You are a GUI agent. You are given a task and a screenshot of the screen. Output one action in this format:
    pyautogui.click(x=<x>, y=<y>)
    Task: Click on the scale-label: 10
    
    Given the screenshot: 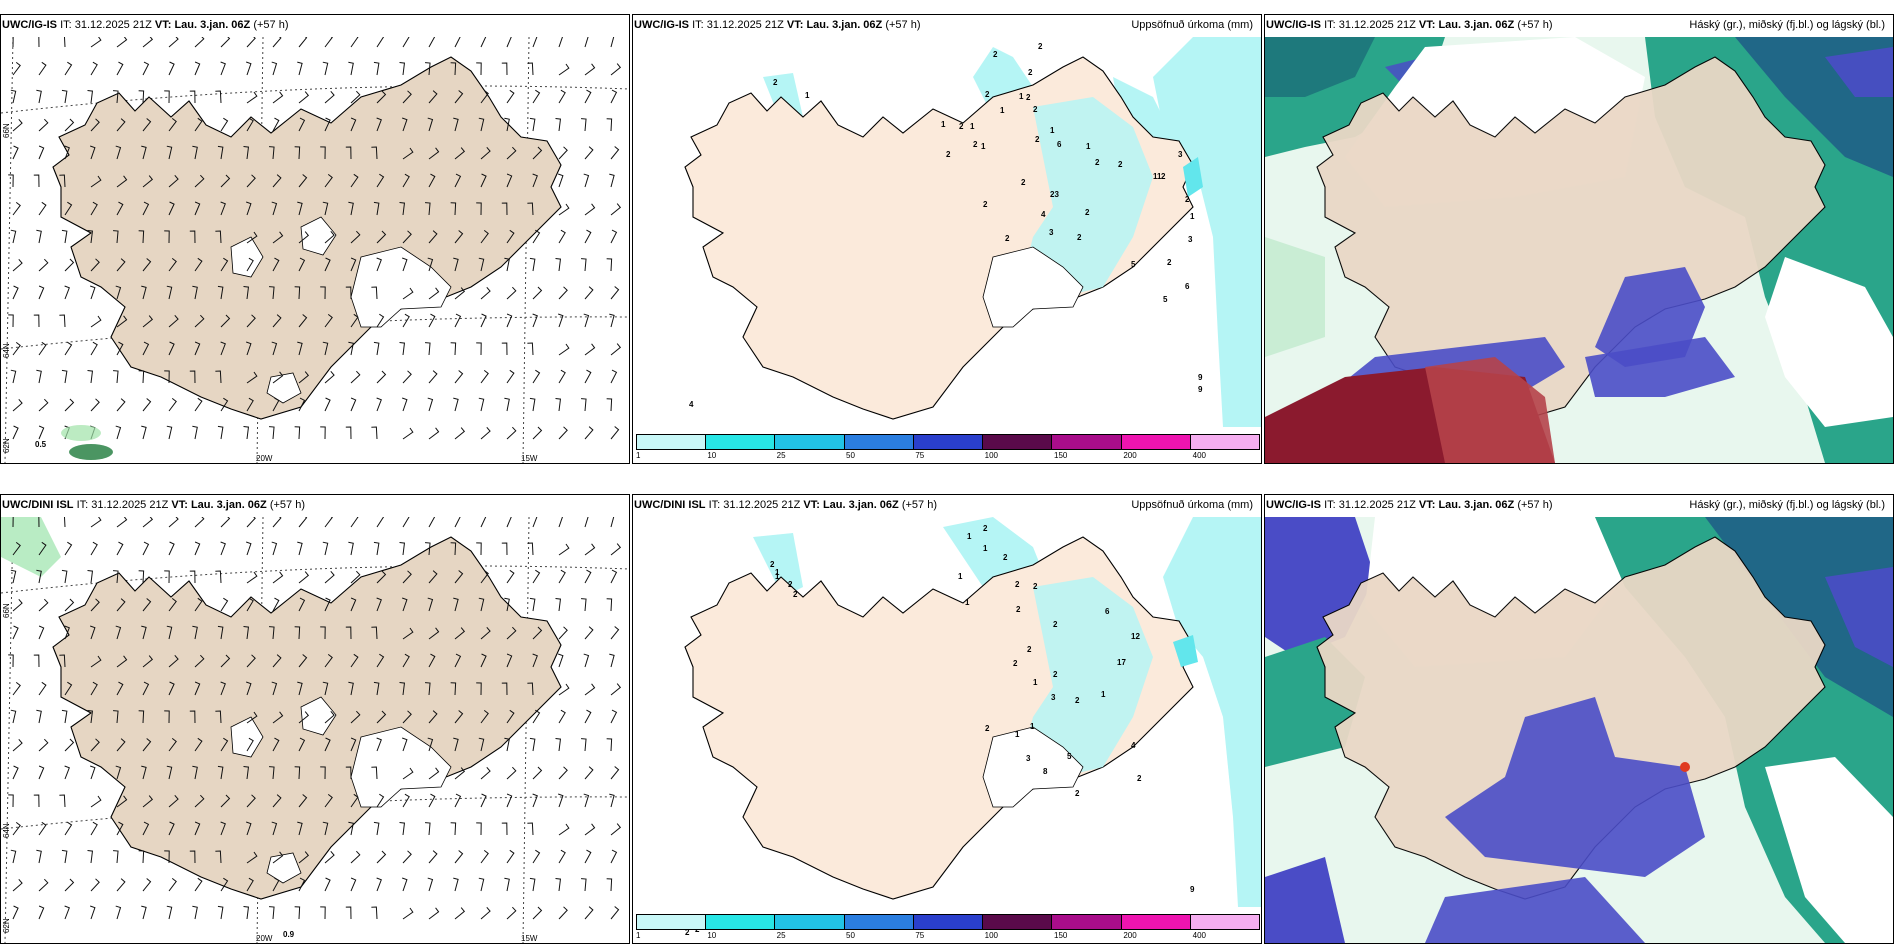 What is the action you would take?
    pyautogui.click(x=712, y=935)
    